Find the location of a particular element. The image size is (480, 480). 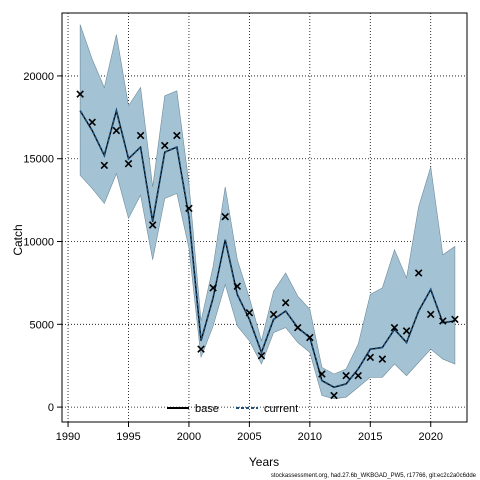

x-tick-label: 2015 is located at coordinates (370, 437).